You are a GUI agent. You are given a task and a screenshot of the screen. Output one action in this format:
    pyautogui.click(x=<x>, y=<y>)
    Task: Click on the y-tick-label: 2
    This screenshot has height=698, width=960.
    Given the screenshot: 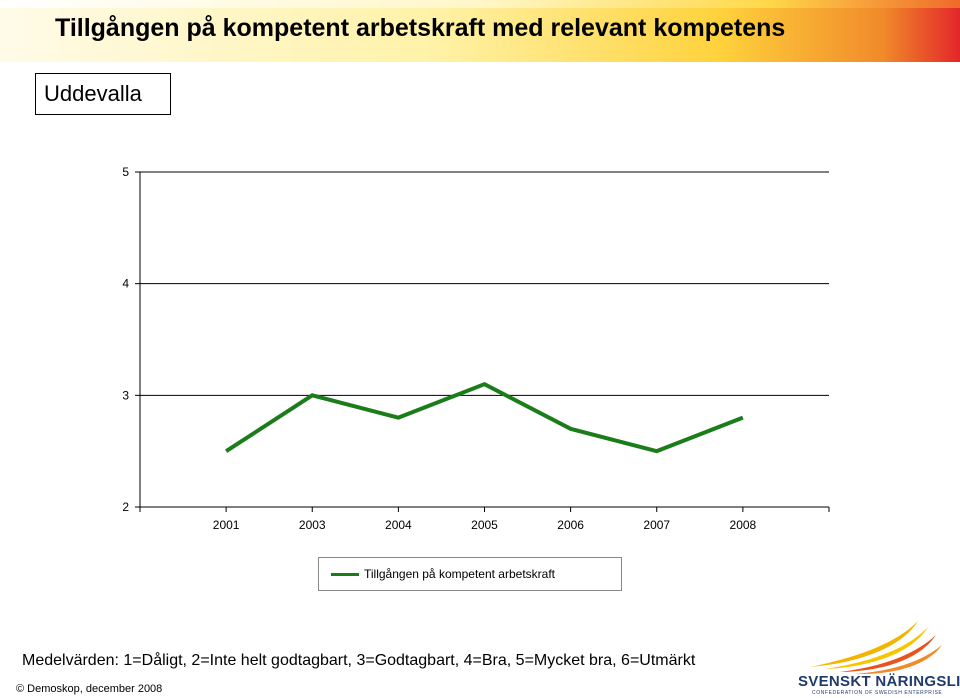 What is the action you would take?
    pyautogui.click(x=125, y=507)
    